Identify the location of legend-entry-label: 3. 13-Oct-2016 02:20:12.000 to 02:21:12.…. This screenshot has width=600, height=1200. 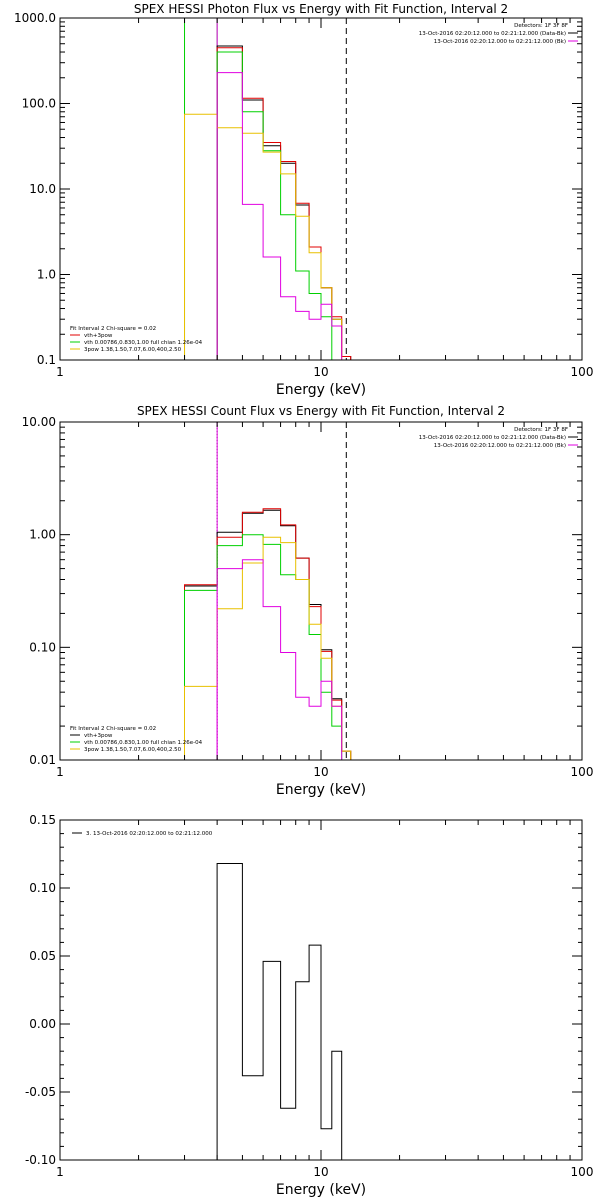
(149, 834).